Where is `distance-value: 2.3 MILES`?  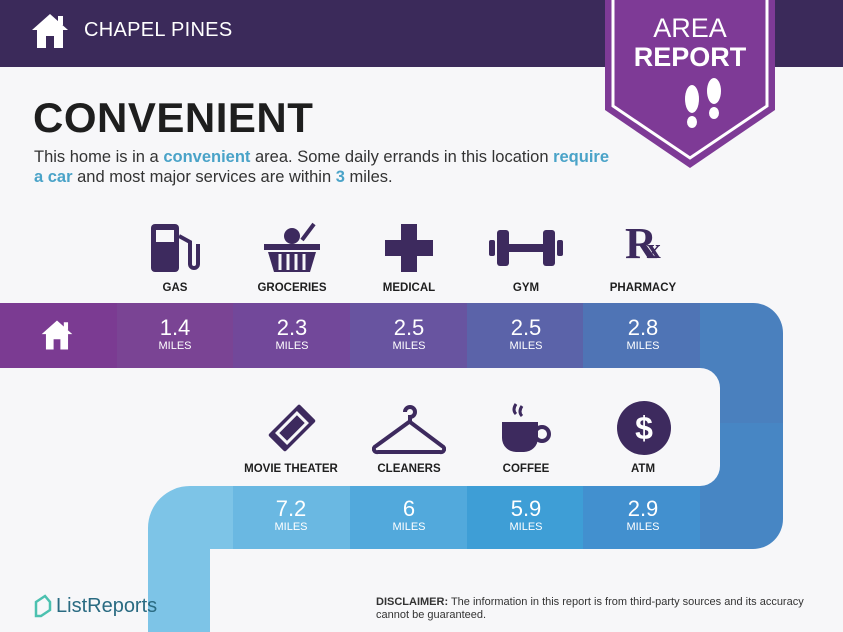 distance-value: 2.3 MILES is located at coordinates (292, 334).